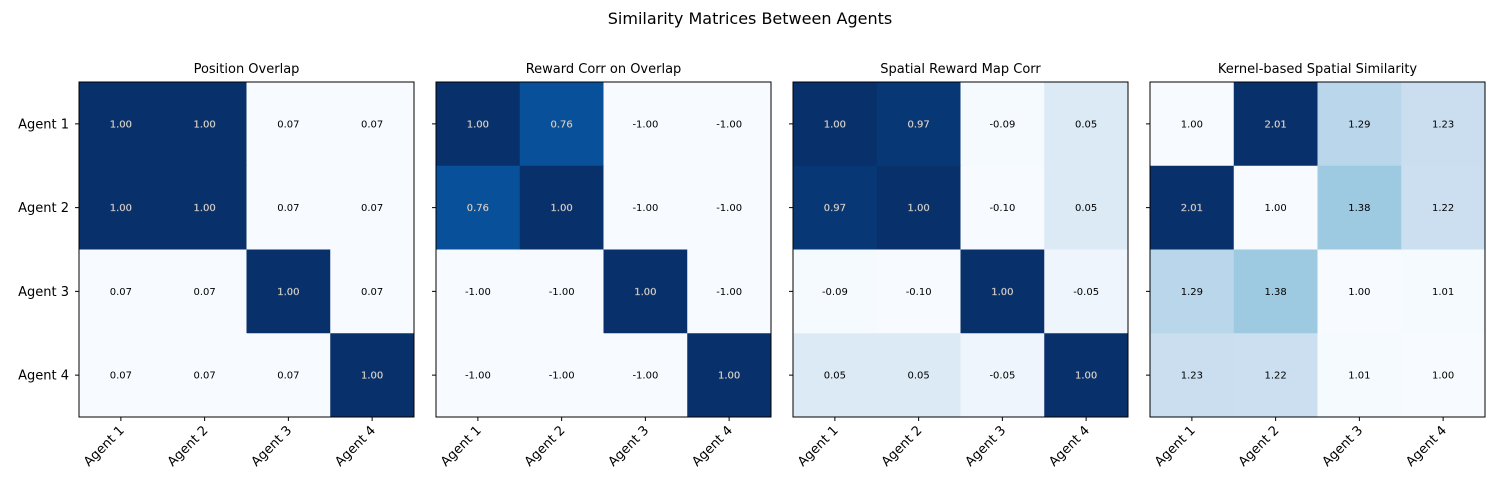 The width and height of the screenshot is (1500, 500). I want to click on panel-title: Spatial Reward Map Corr, so click(960, 69).